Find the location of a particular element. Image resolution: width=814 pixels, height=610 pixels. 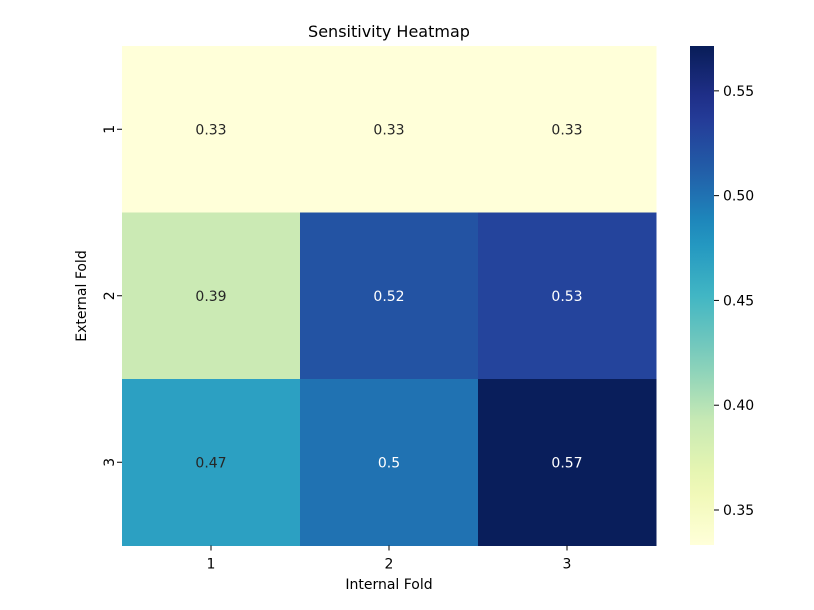

colorbar-ticks: 0.35 0.40 0.45 0.50 0.55 is located at coordinates (734, 301).